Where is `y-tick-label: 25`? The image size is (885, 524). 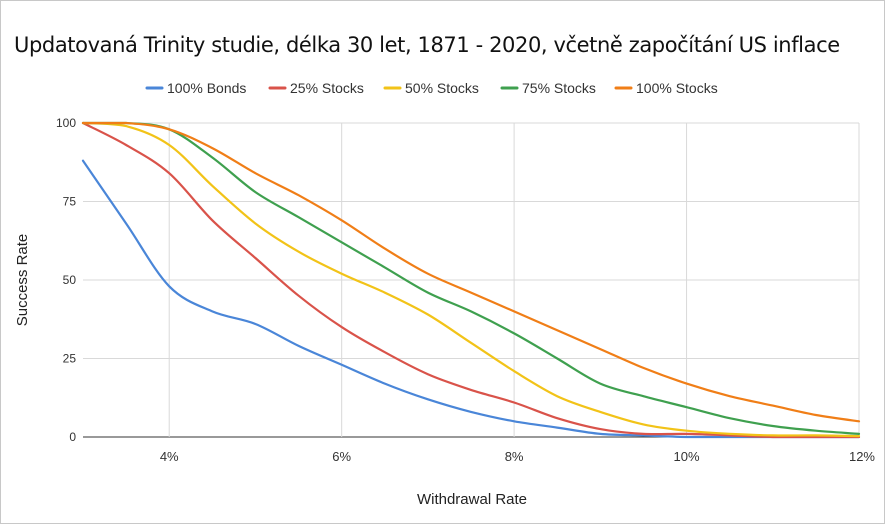
y-tick-label: 25 is located at coordinates (70, 359).